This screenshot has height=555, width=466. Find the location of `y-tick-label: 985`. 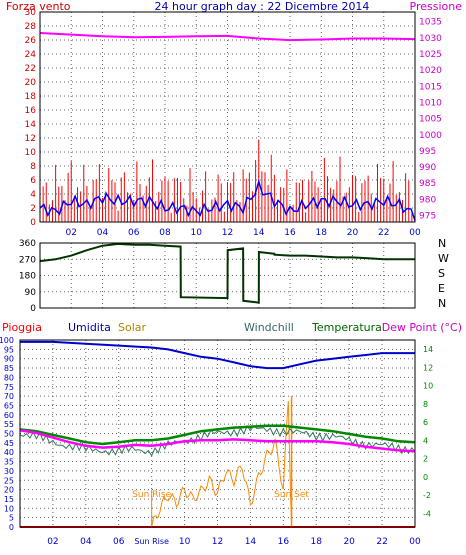

y-tick-label: 985 is located at coordinates (427, 184).